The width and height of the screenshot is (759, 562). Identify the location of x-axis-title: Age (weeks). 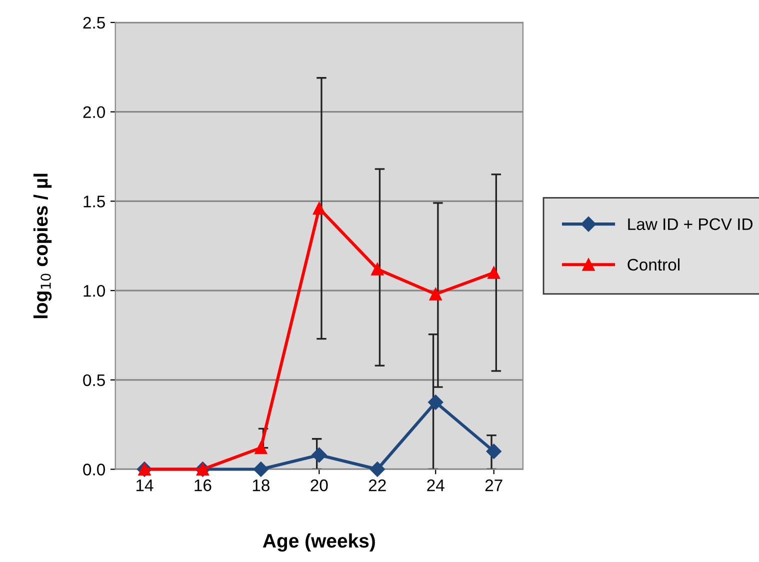
(318, 542).